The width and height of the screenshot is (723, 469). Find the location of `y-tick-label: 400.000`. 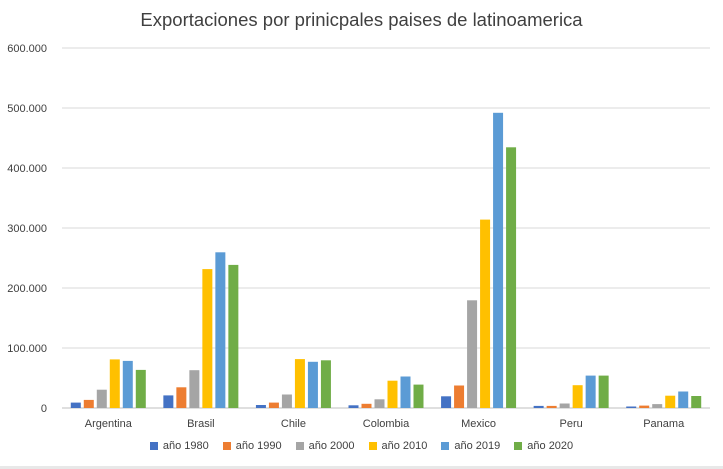

y-tick-label: 400.000 is located at coordinates (27, 169).